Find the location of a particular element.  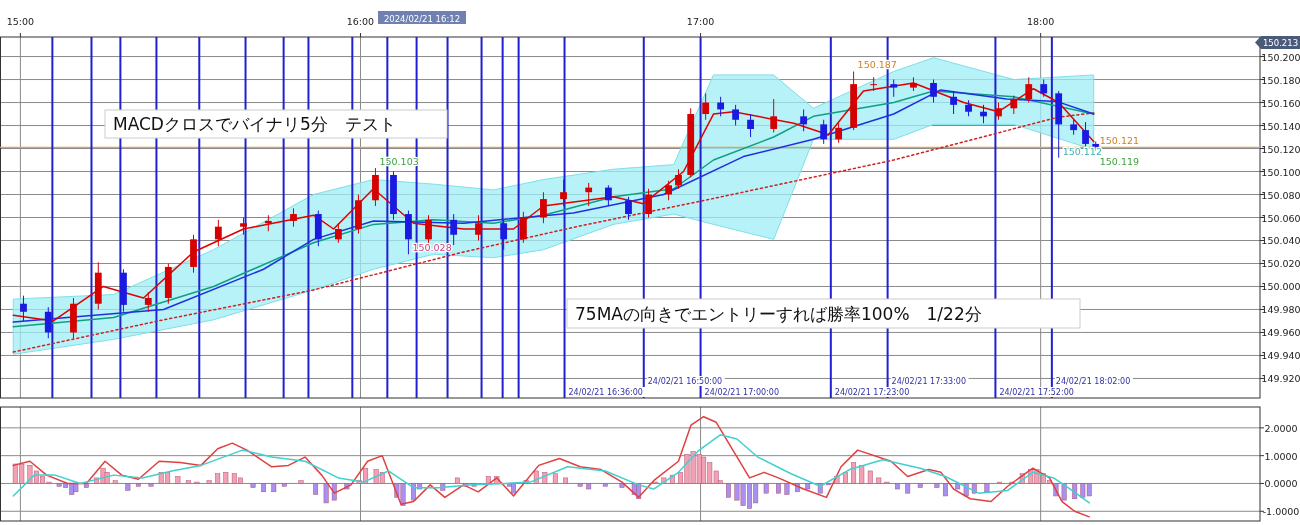

y-tick-label: 150.040 is located at coordinates (1280, 241).